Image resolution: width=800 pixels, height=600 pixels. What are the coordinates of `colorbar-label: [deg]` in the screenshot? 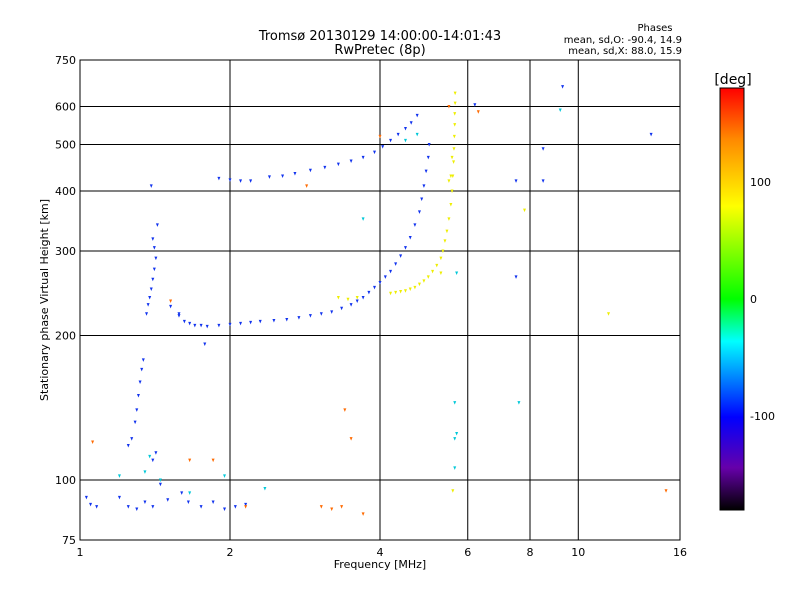 It's located at (732, 80).